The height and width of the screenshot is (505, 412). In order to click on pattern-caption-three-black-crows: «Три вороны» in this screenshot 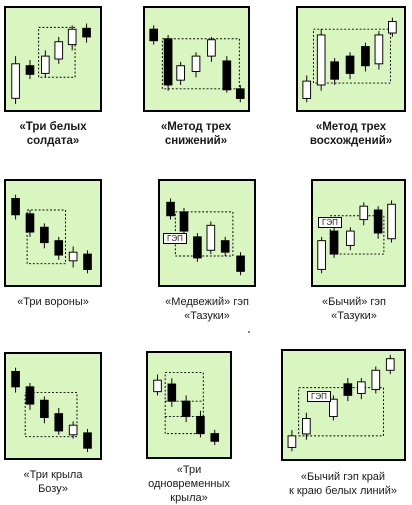, I will do `click(53, 302)`.